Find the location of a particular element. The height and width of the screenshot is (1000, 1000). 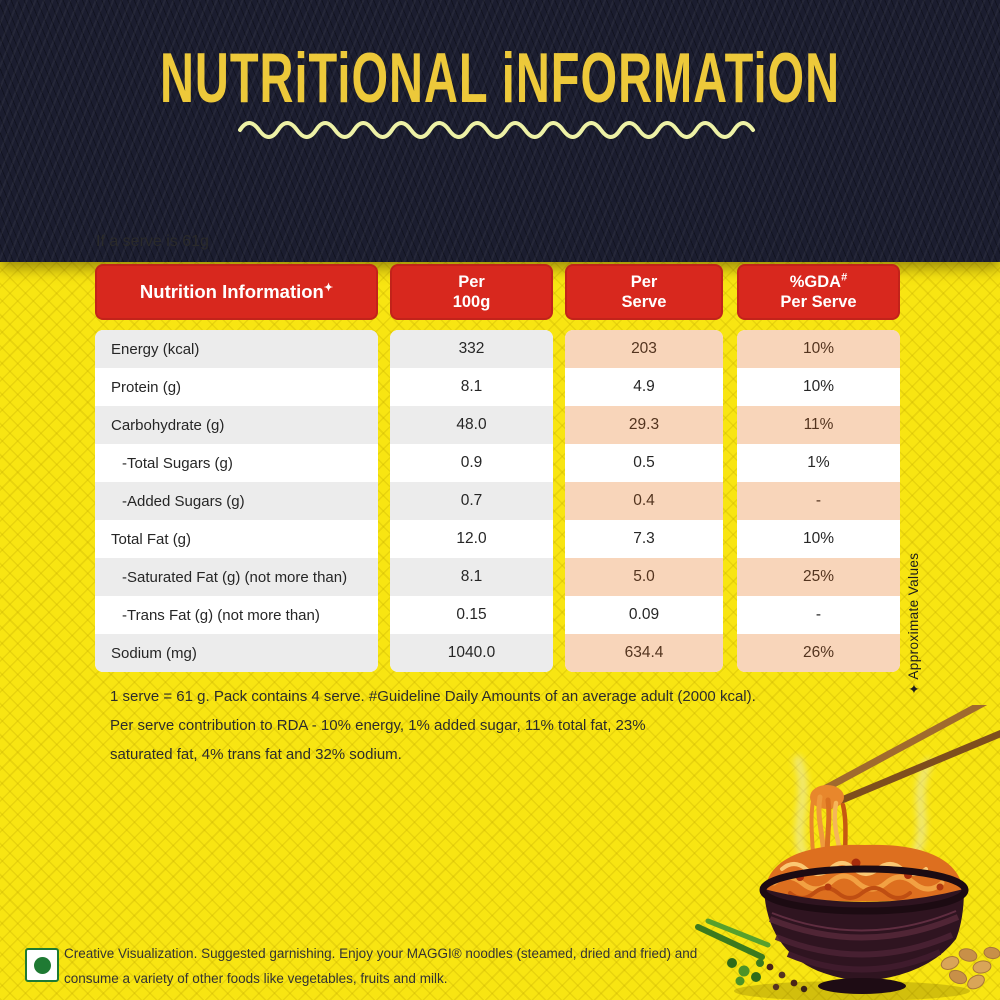

value-cell: 48.0 is located at coordinates (471, 425).